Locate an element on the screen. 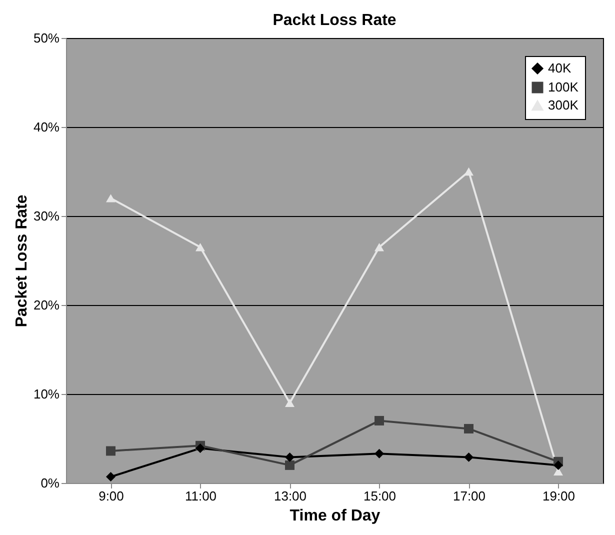  x-tick-label: 13:00 is located at coordinates (290, 496).